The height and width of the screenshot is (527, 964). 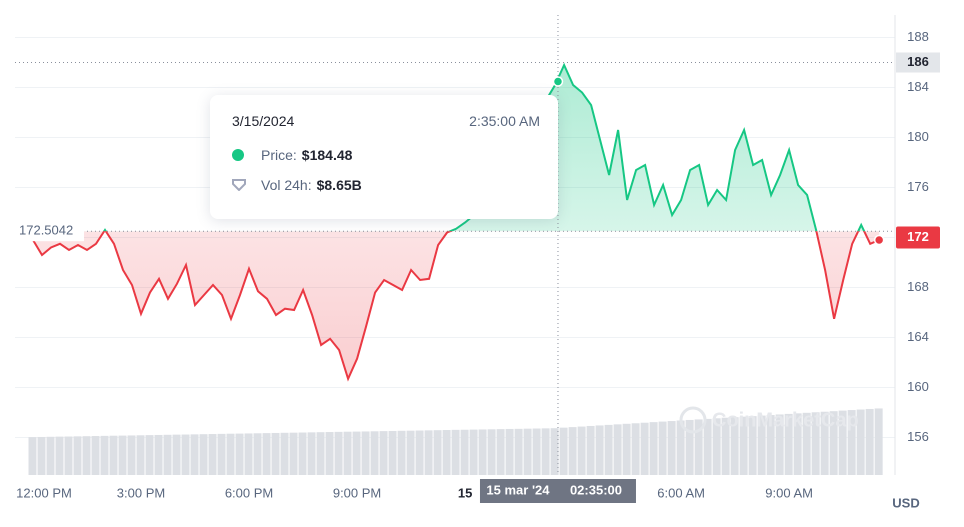 I want to click on hover-point, so click(x=558, y=81).